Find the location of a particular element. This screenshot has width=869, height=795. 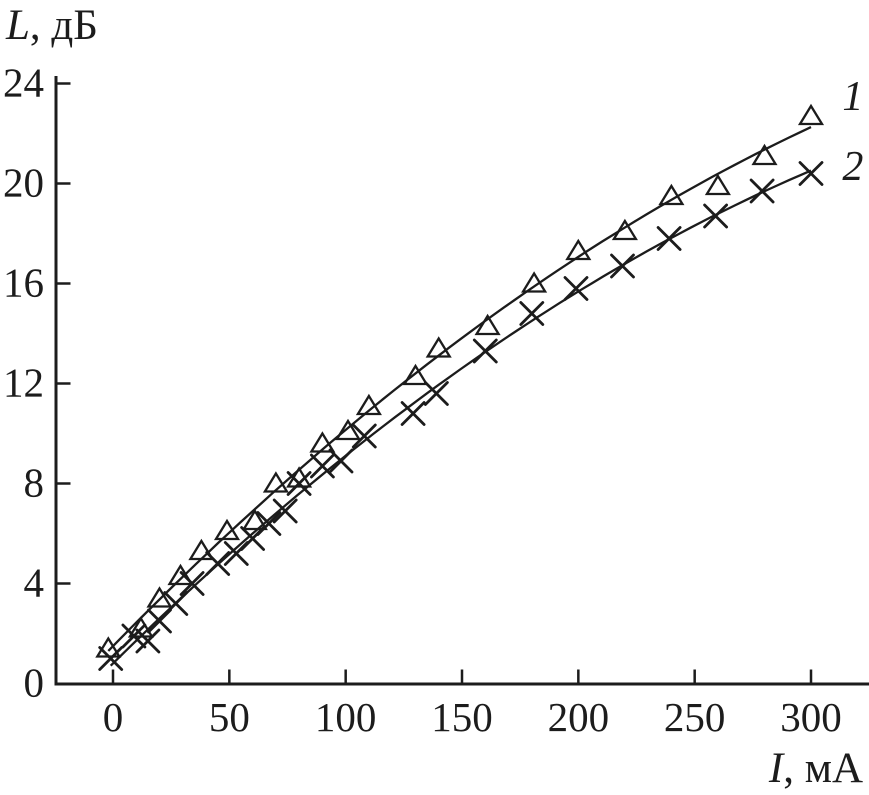

y-tick-label: 12 is located at coordinates (23, 383).